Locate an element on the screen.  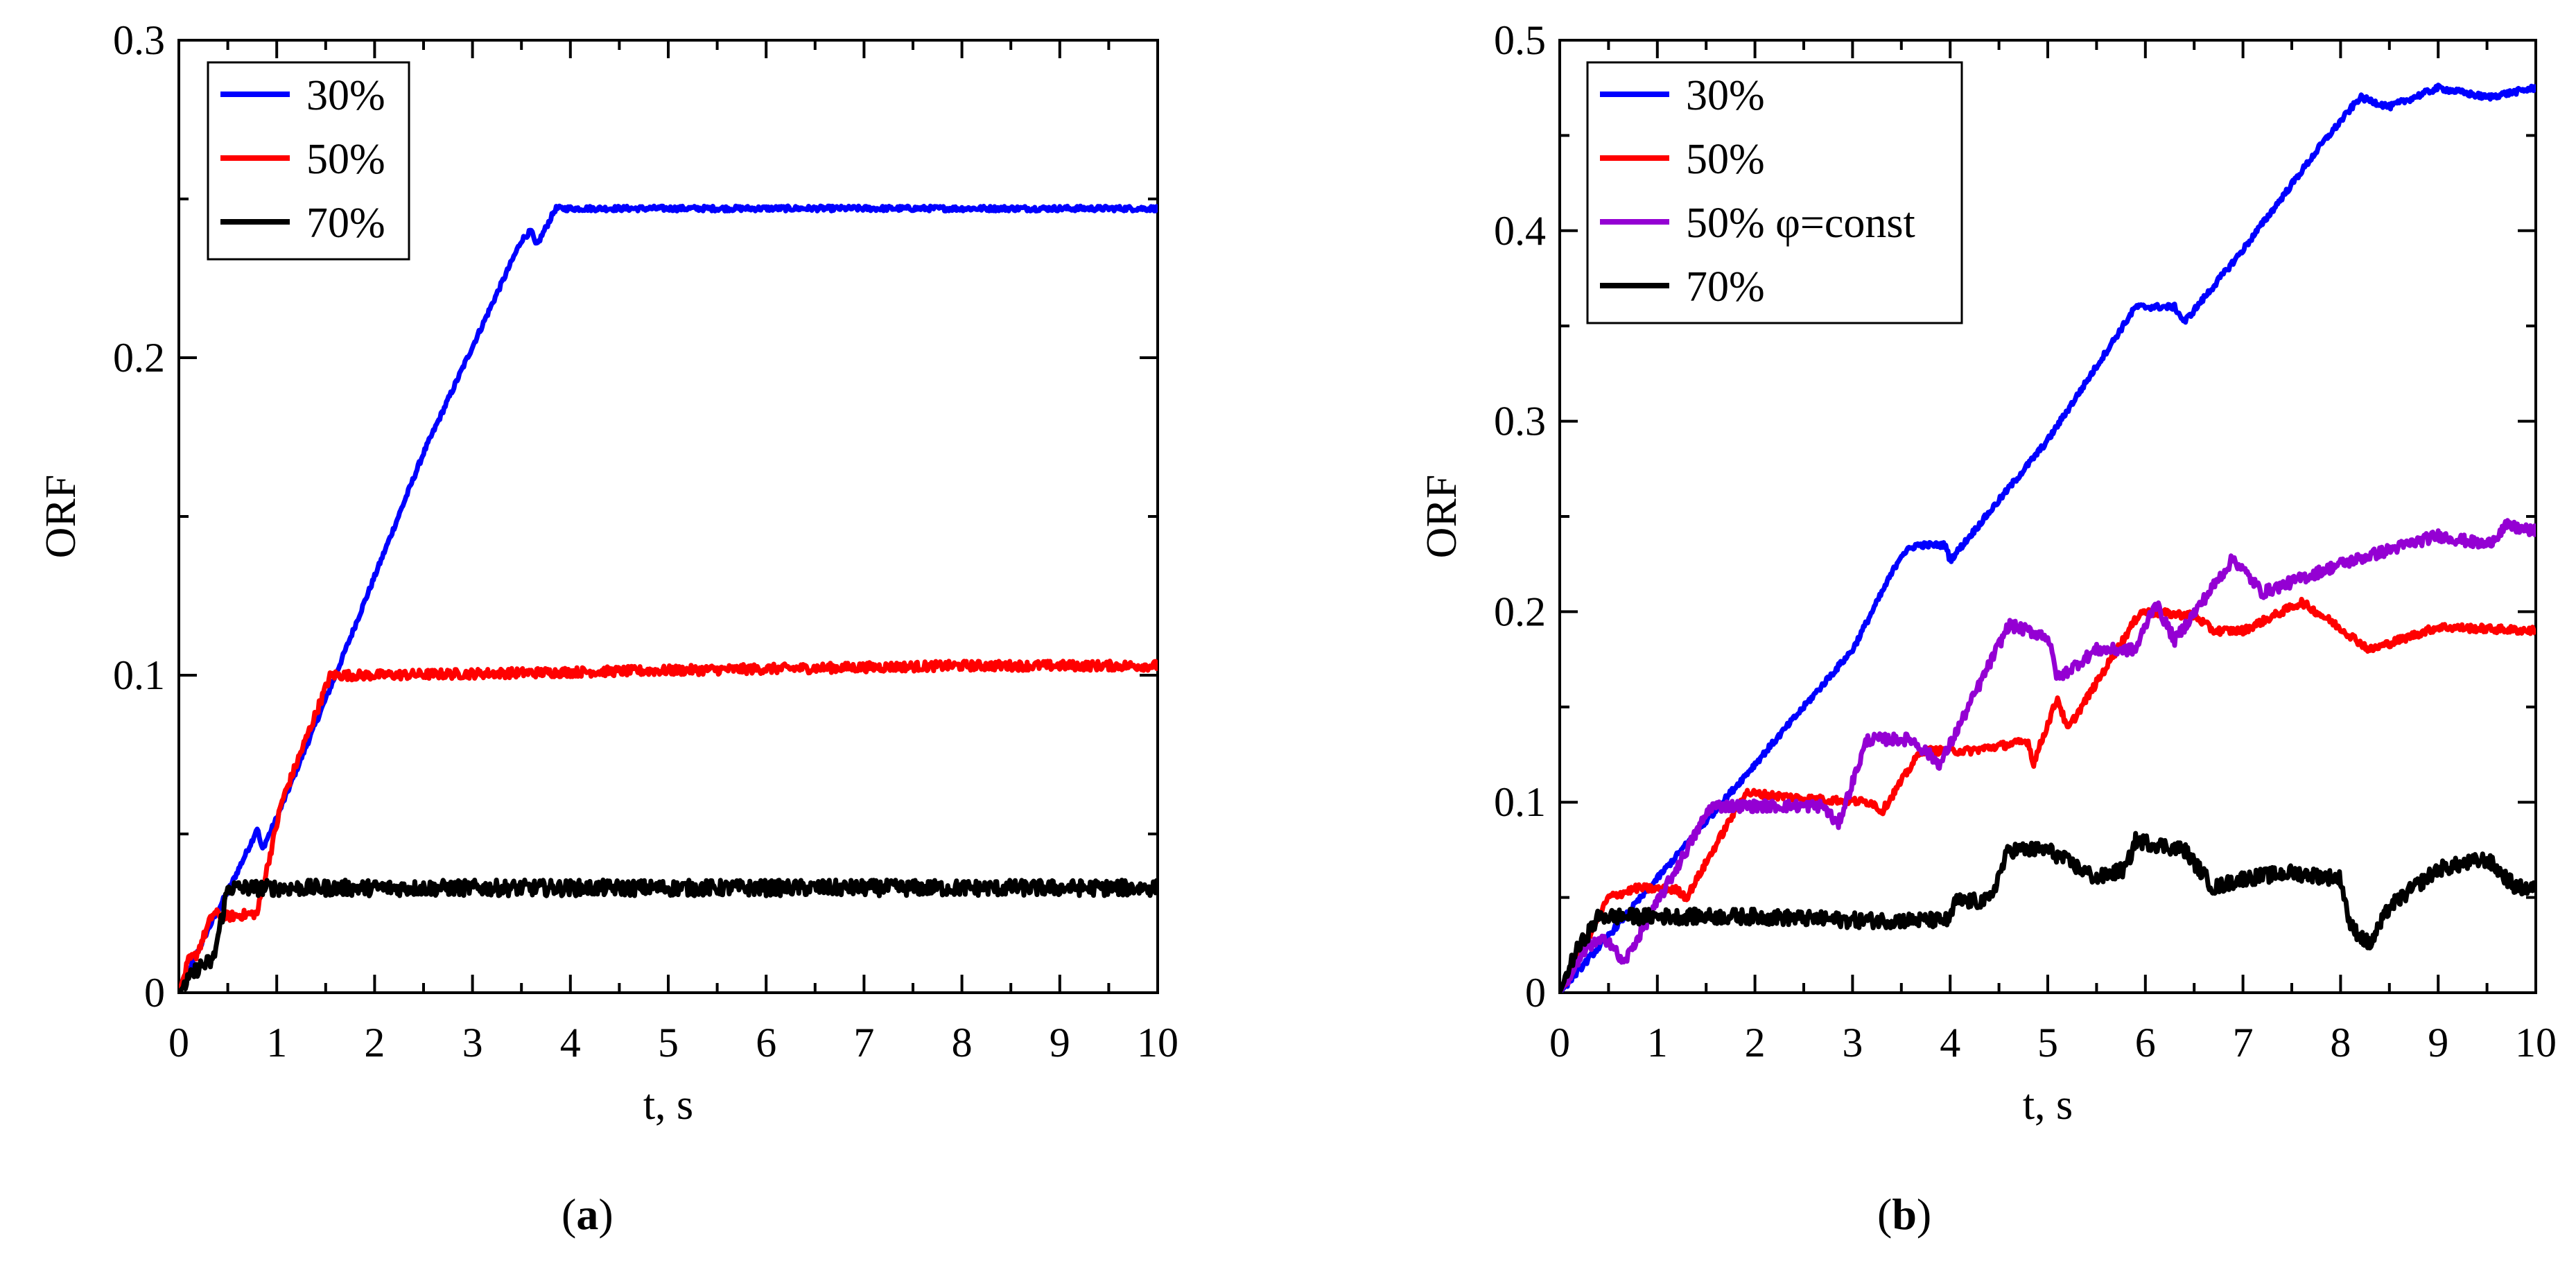
legend-label: 50% φ=const is located at coordinates (1800, 223).